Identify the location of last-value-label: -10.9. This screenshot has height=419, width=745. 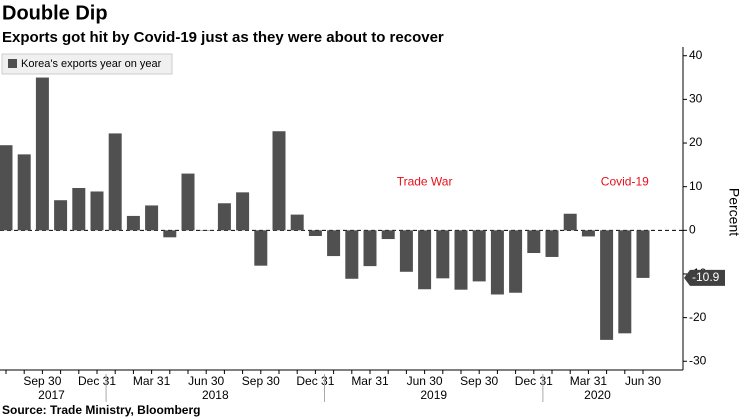
(706, 277).